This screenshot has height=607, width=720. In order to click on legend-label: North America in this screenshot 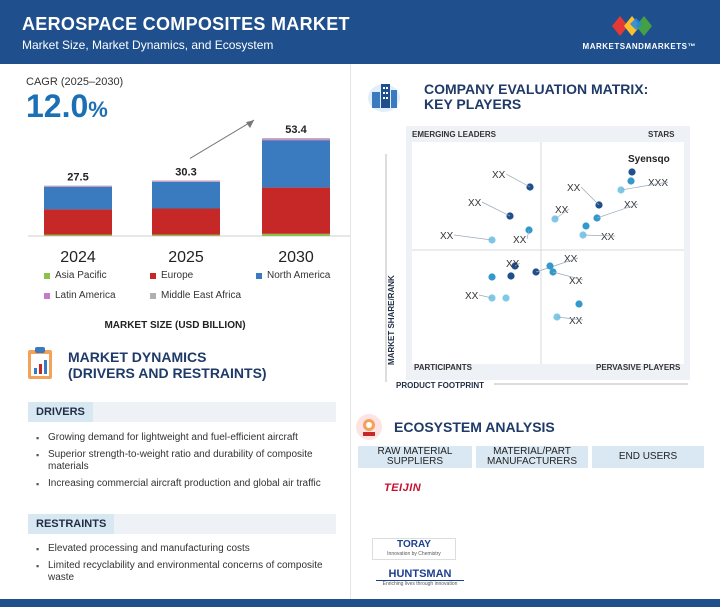, I will do `click(299, 275)`.